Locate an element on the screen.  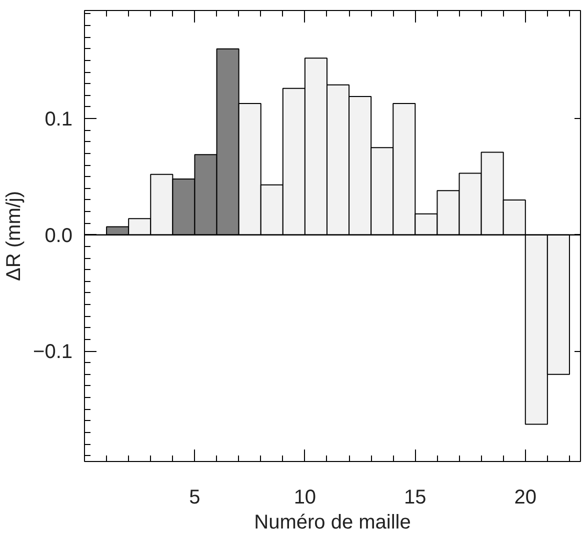
y-axis-title: ΔR (mm/j) is located at coordinates (14, 236).